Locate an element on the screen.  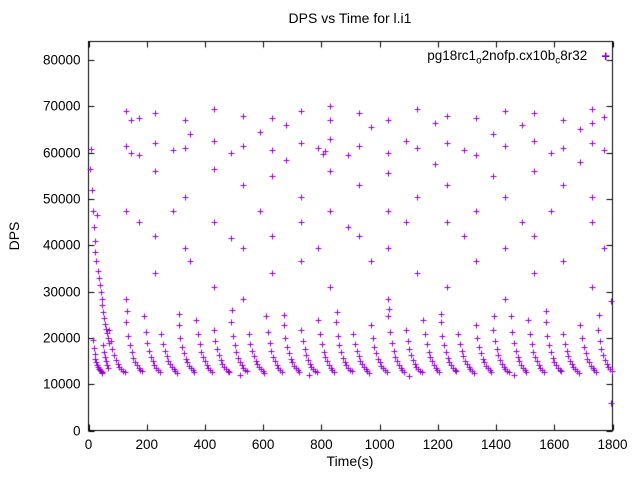
x-tick-label: 800 is located at coordinates (321, 444).